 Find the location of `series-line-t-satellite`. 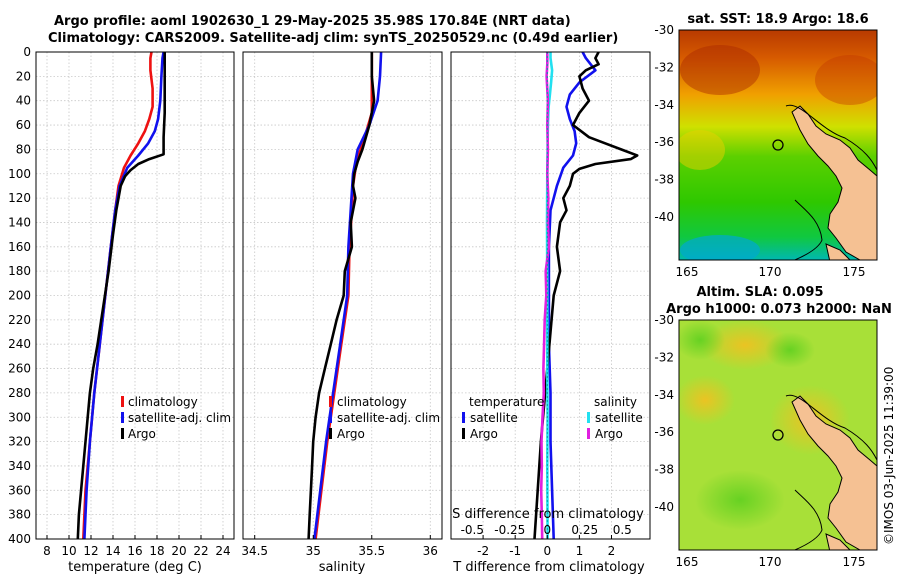

series-line-t-satellite is located at coordinates (572, 295).